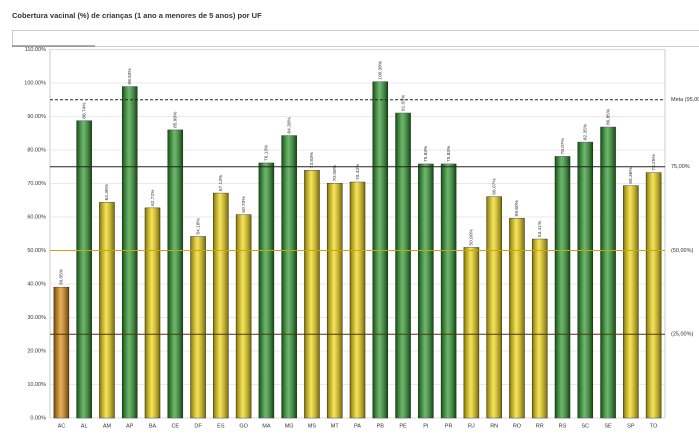 Image resolution: width=699 pixels, height=442 pixels. I want to click on value-label: 73.93%, so click(312, 159).